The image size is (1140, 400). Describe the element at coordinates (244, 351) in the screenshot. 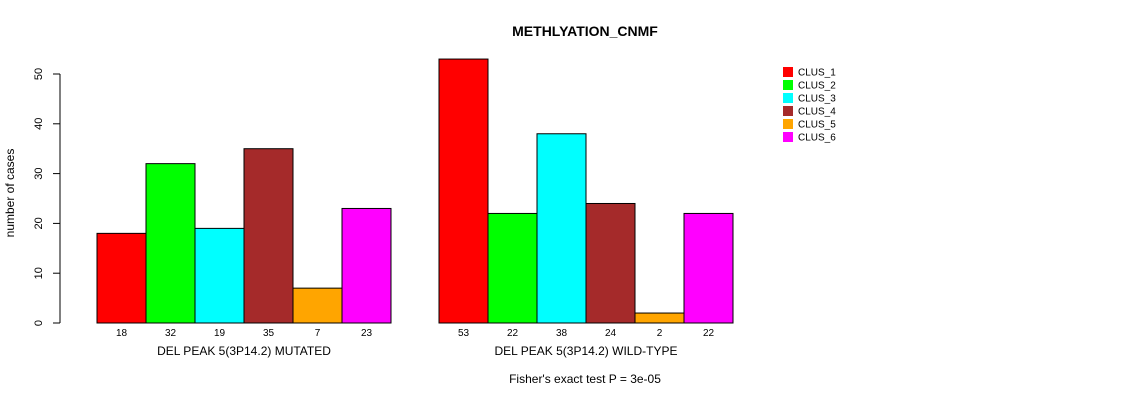

I see `group-label: DEL PEAK 5(3P14.2) MUTATED` at that location.